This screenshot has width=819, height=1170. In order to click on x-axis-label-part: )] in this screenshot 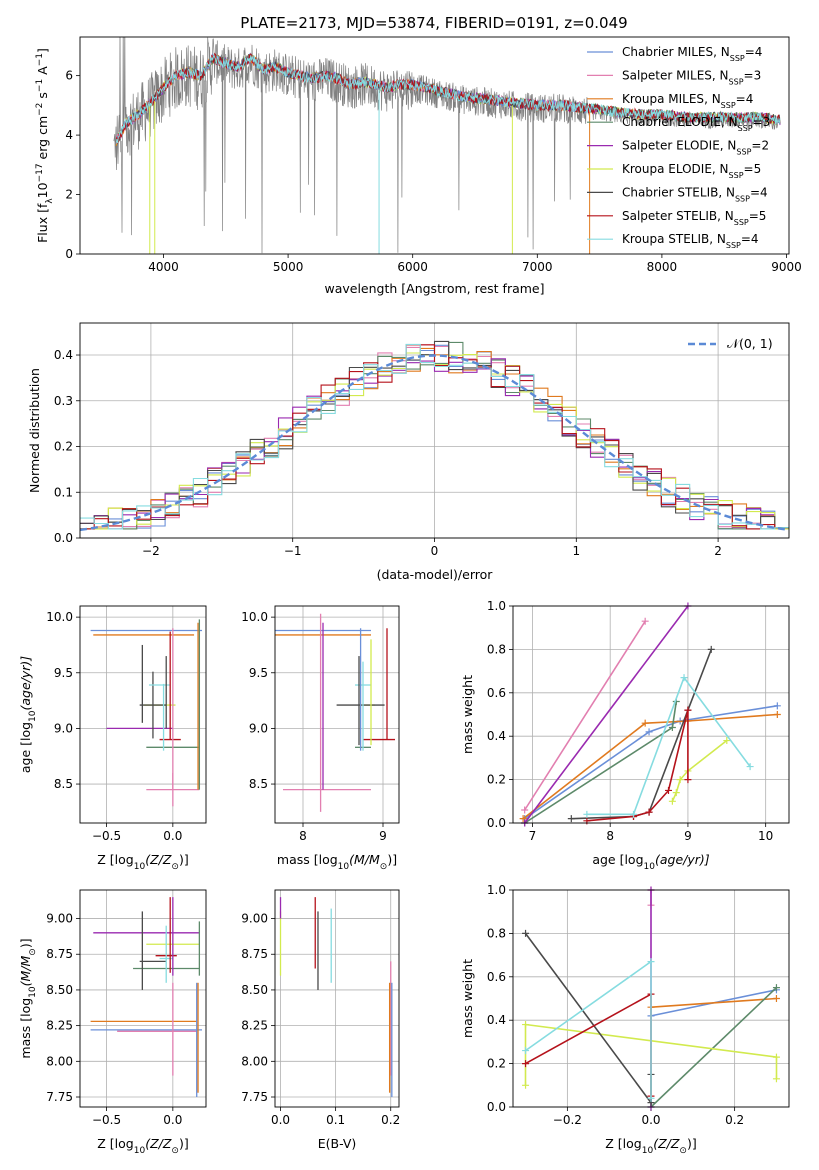, I will do `click(392, 859)`.